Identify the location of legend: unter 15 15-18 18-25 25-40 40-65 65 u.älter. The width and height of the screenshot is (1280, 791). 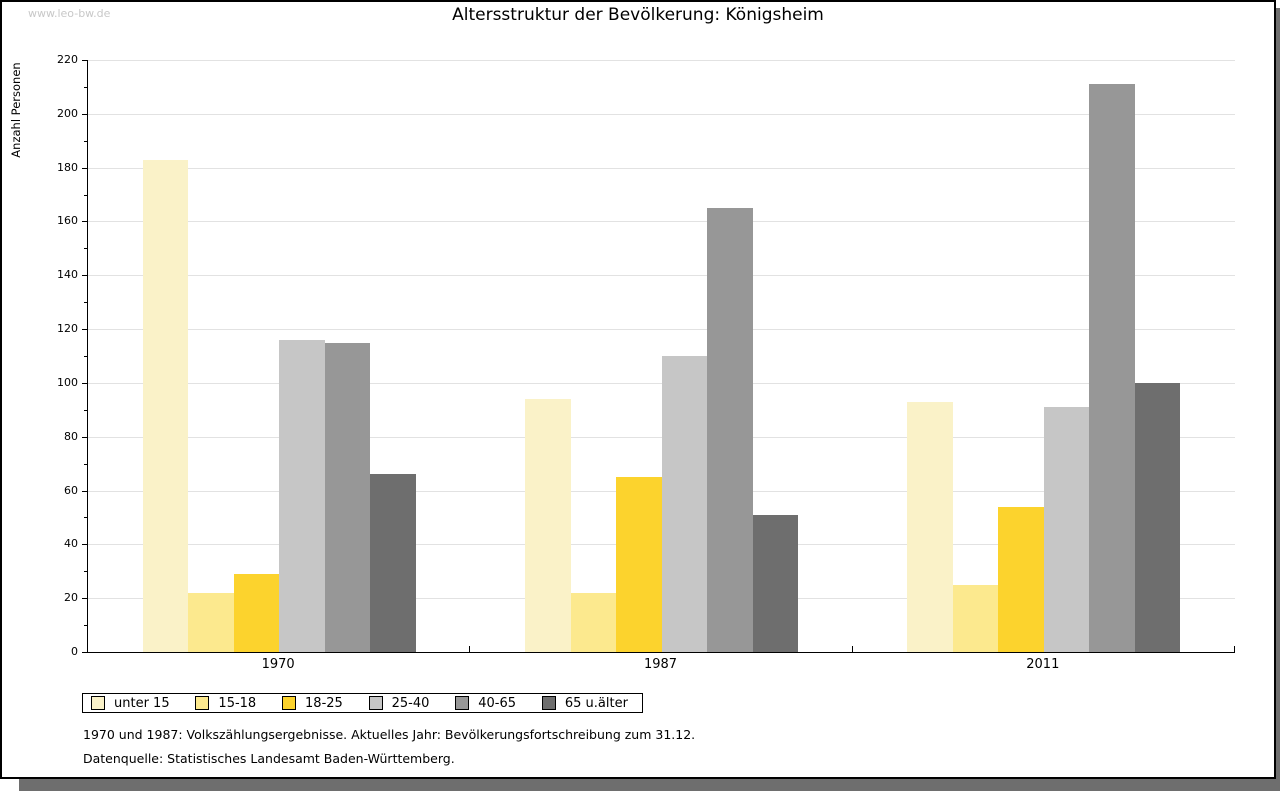
(362, 703).